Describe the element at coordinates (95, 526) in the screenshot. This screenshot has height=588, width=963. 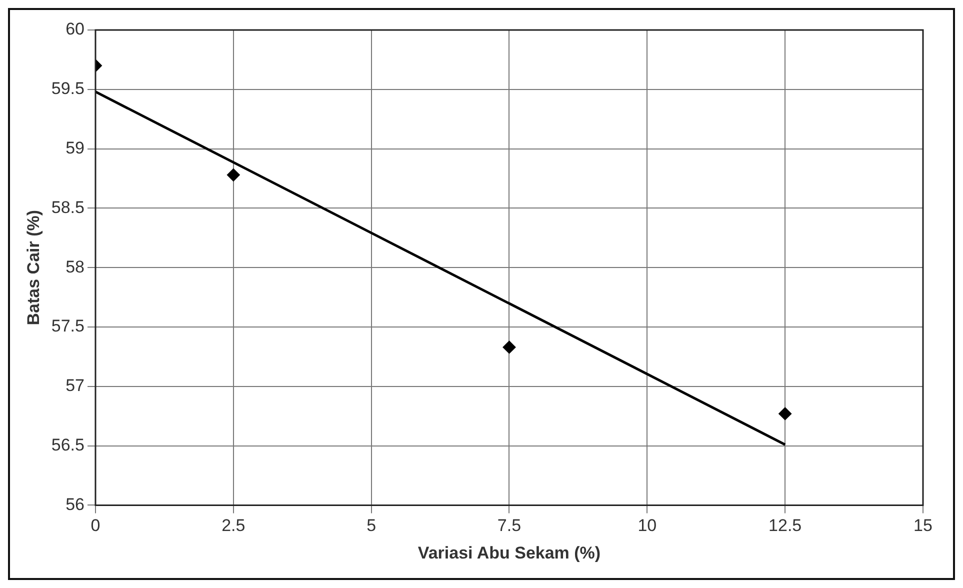
I see `x-tick-label: 0` at that location.